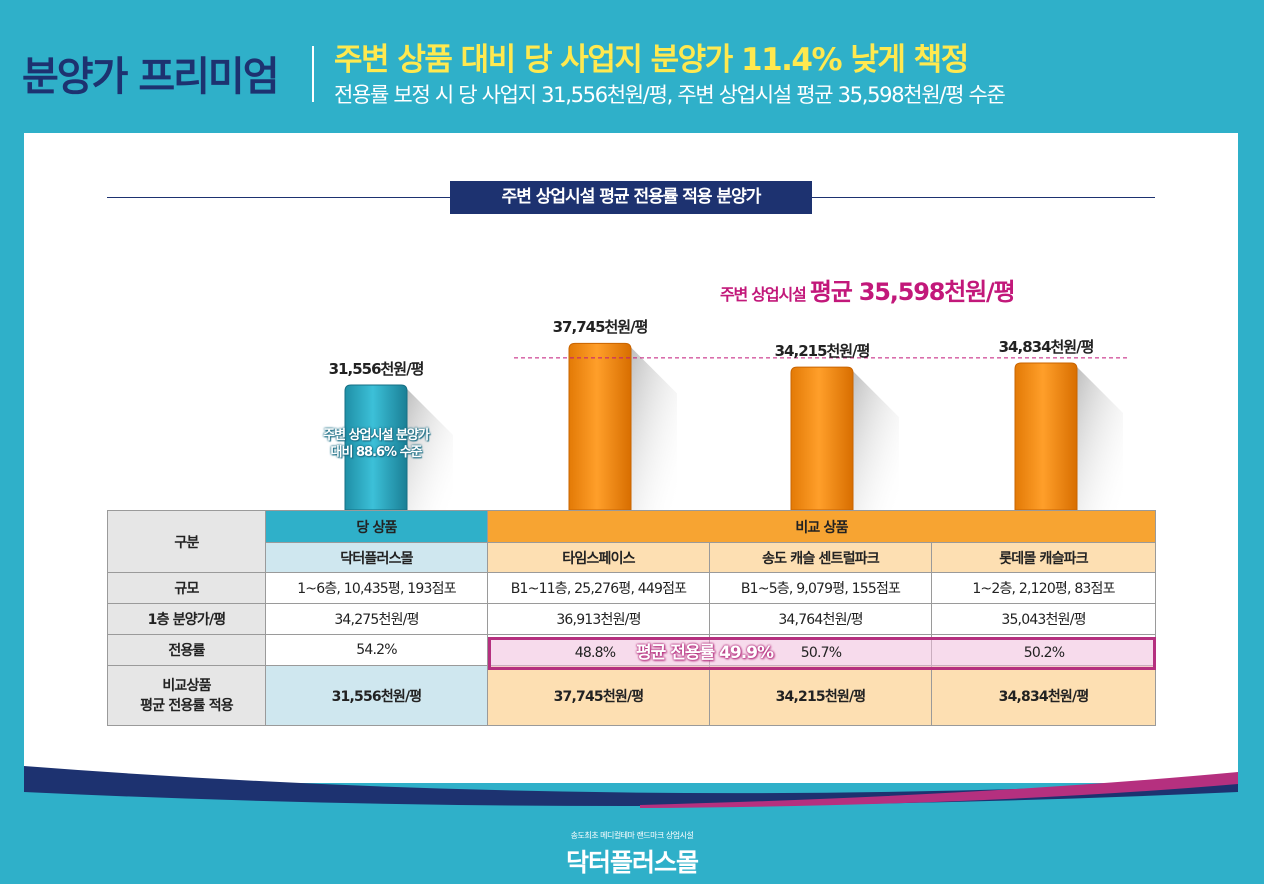 Image resolution: width=1264 pixels, height=884 pixels. I want to click on bar-note-line-2: 대비 88.6% 수준, so click(376, 452).